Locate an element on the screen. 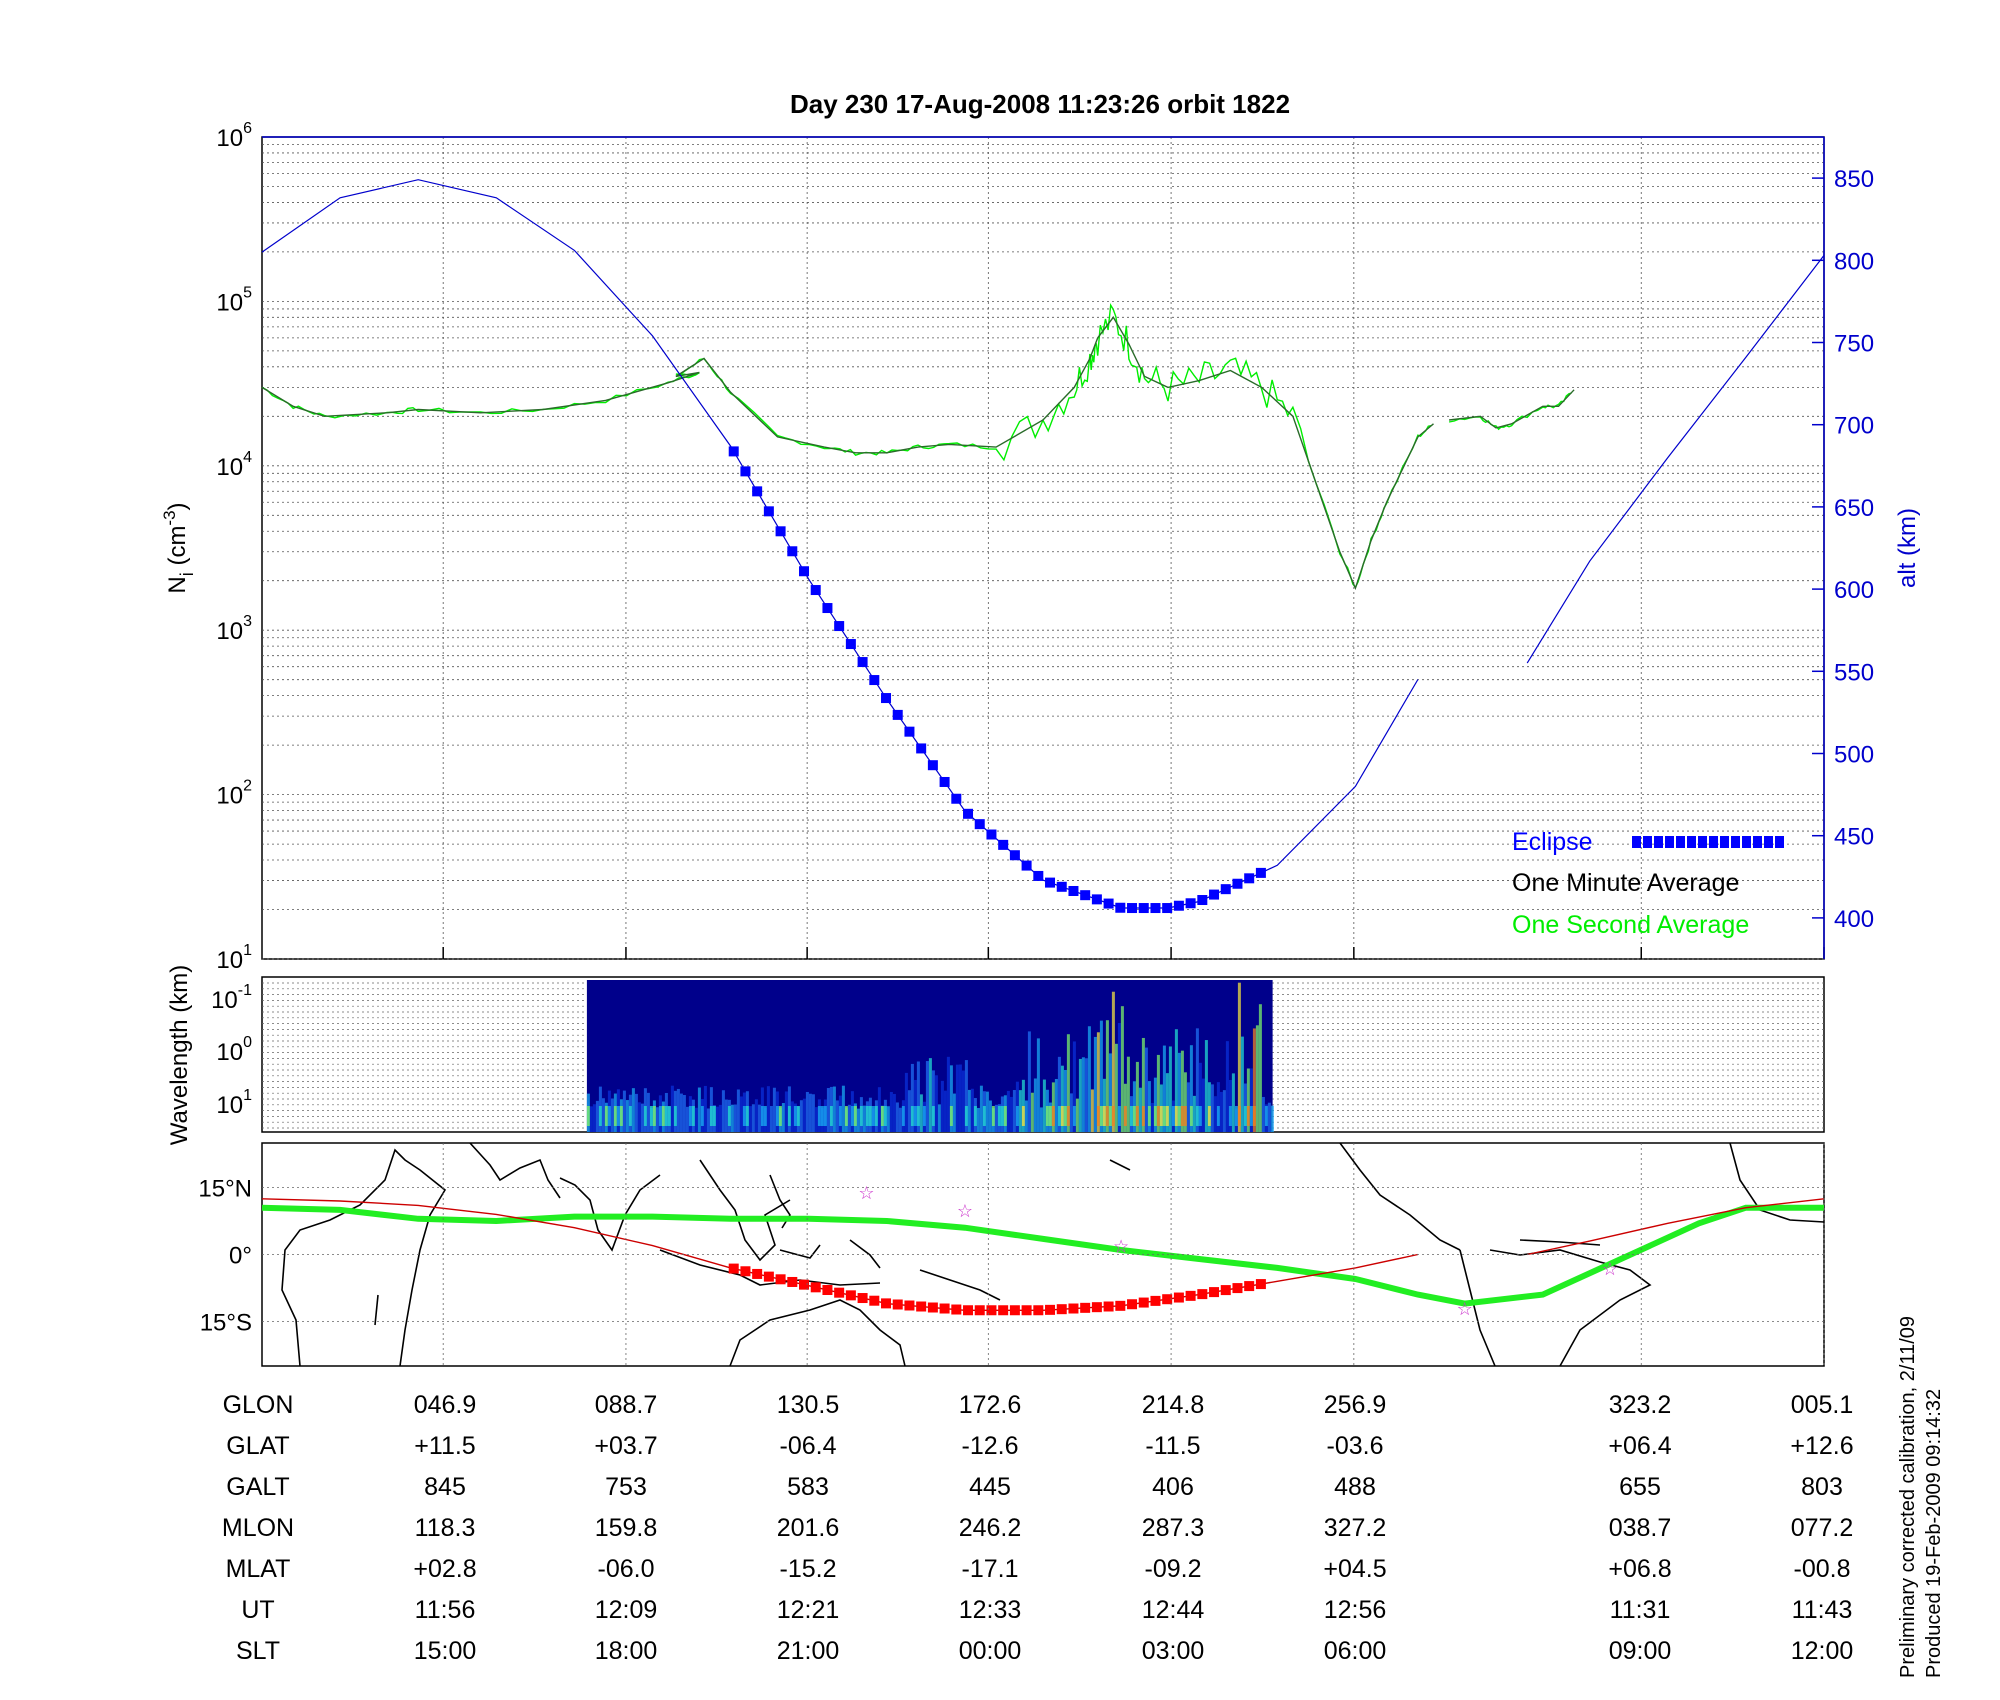 The height and width of the screenshot is (1700, 2000). spectrogram-ytick-label: 101 is located at coordinates (234, 1103).